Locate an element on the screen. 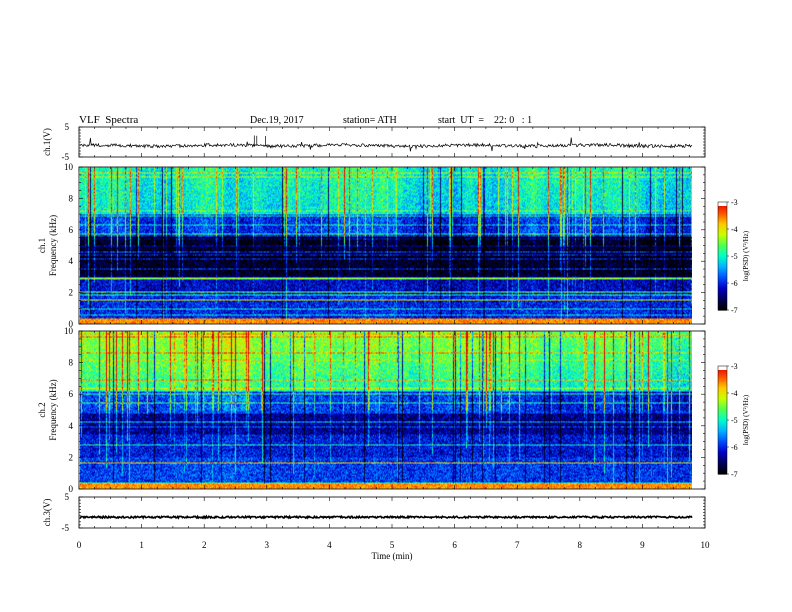 The height and width of the screenshot is (612, 792). x-tick-label: 9 is located at coordinates (642, 545).